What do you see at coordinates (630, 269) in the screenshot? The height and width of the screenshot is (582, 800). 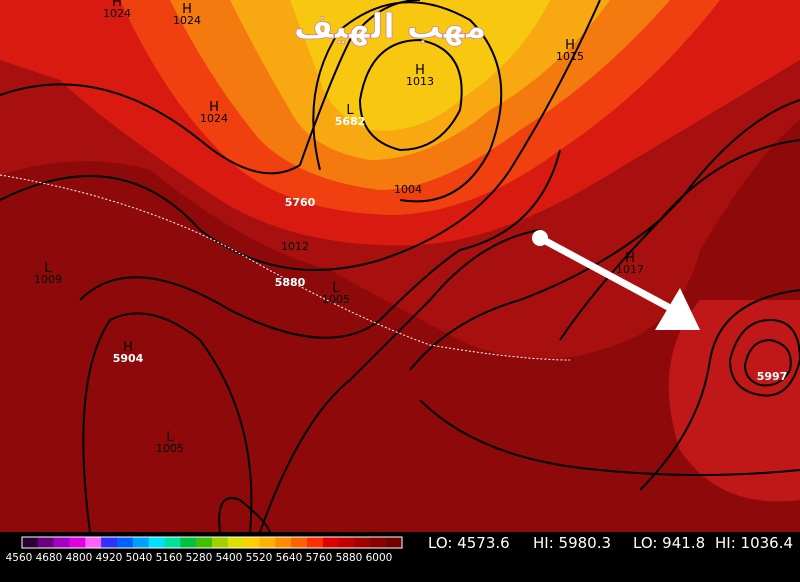 I see `pressure-value: 1017` at bounding box center [630, 269].